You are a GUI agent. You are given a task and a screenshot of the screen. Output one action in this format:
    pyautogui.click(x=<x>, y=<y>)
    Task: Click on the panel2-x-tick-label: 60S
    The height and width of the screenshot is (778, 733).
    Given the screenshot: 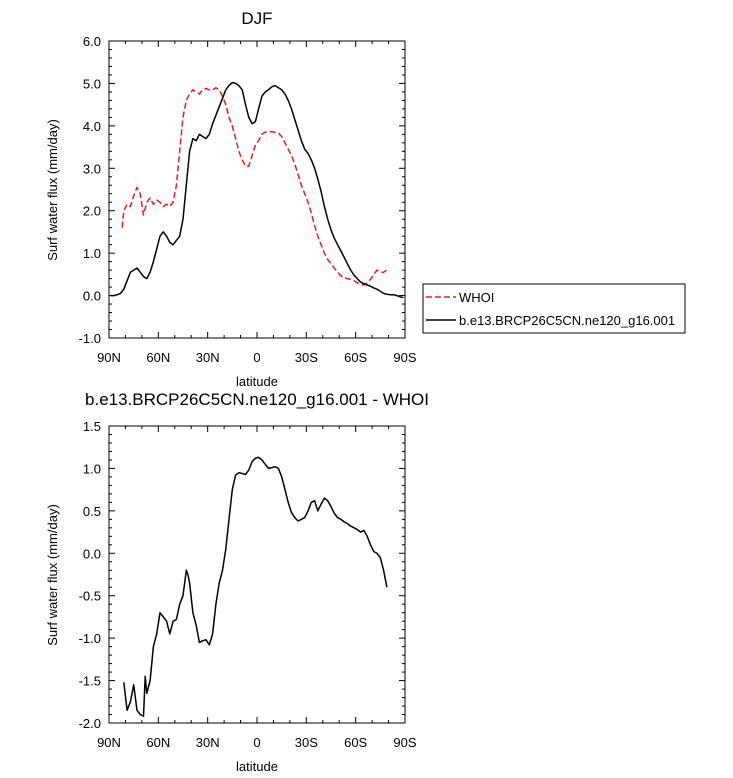 What is the action you would take?
    pyautogui.click(x=355, y=742)
    